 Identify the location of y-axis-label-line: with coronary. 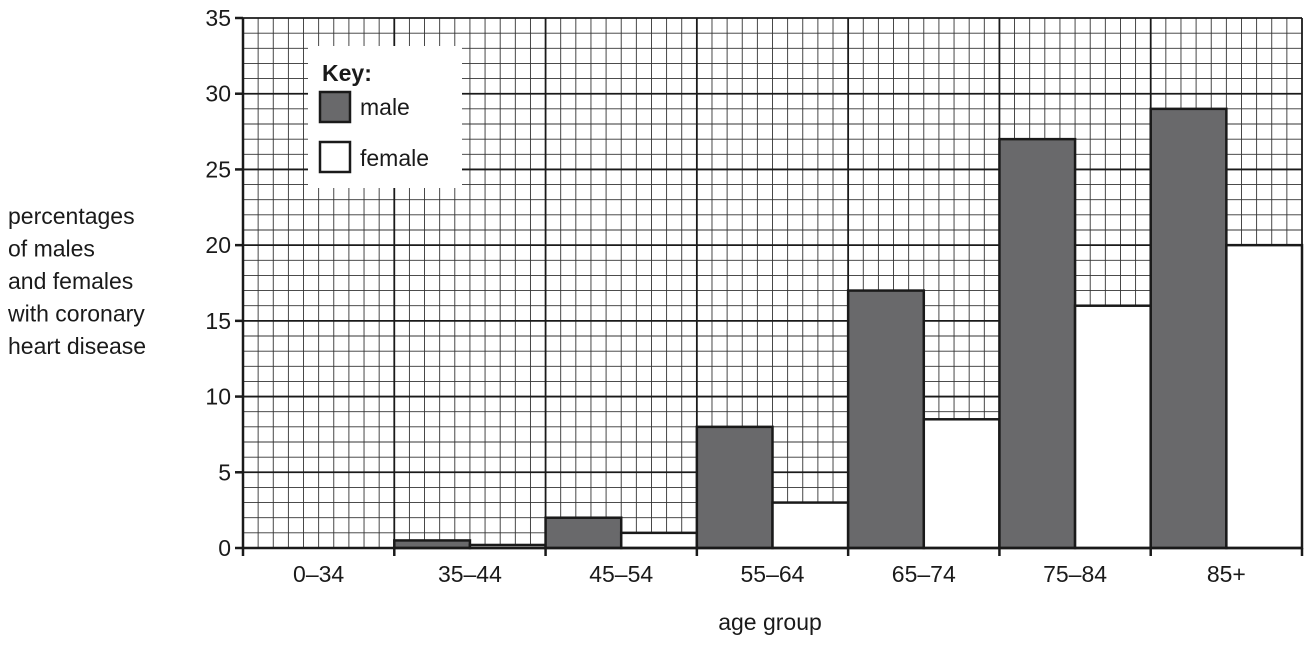
(76, 314).